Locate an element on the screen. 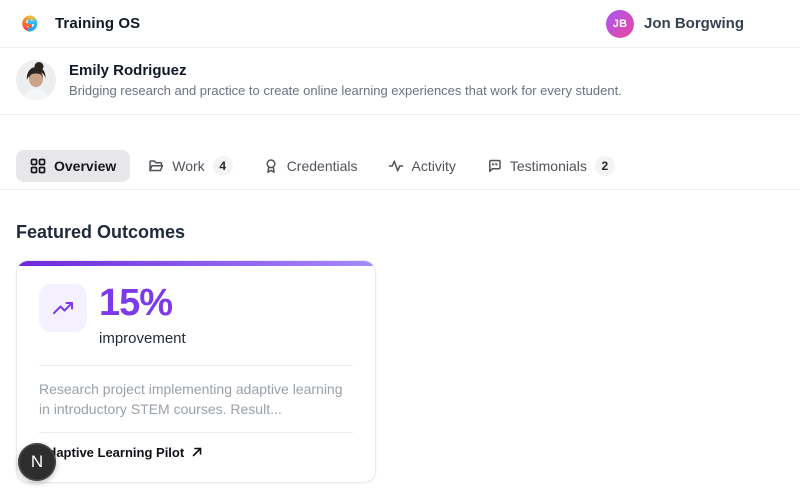 The width and height of the screenshot is (800, 500). card-accent-bar is located at coordinates (196, 263).